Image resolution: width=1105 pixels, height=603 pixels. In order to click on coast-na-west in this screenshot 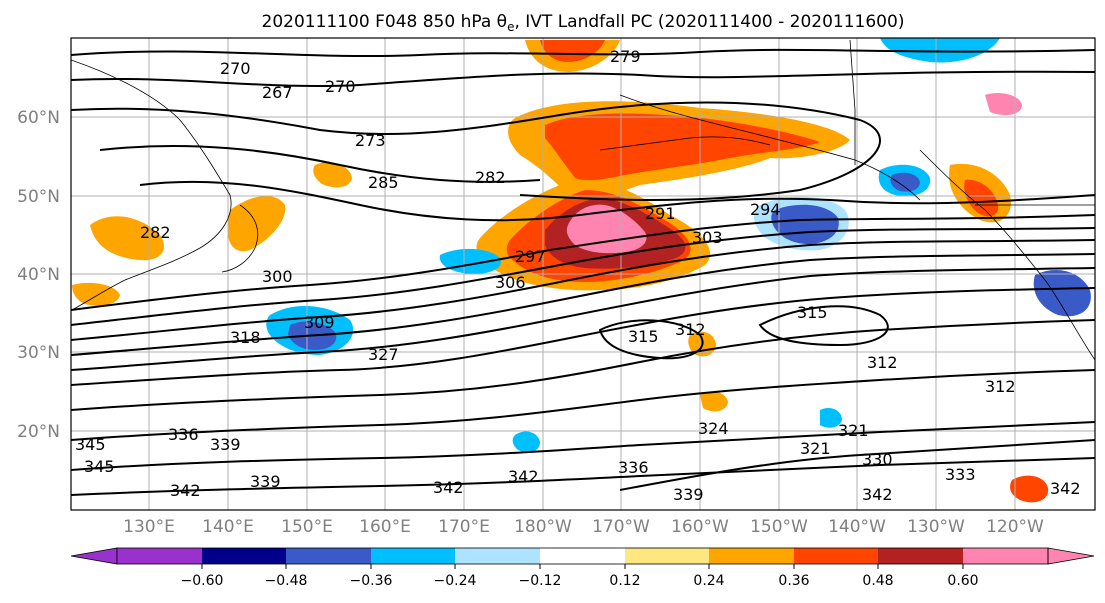, I will do `click(1007, 255)`.